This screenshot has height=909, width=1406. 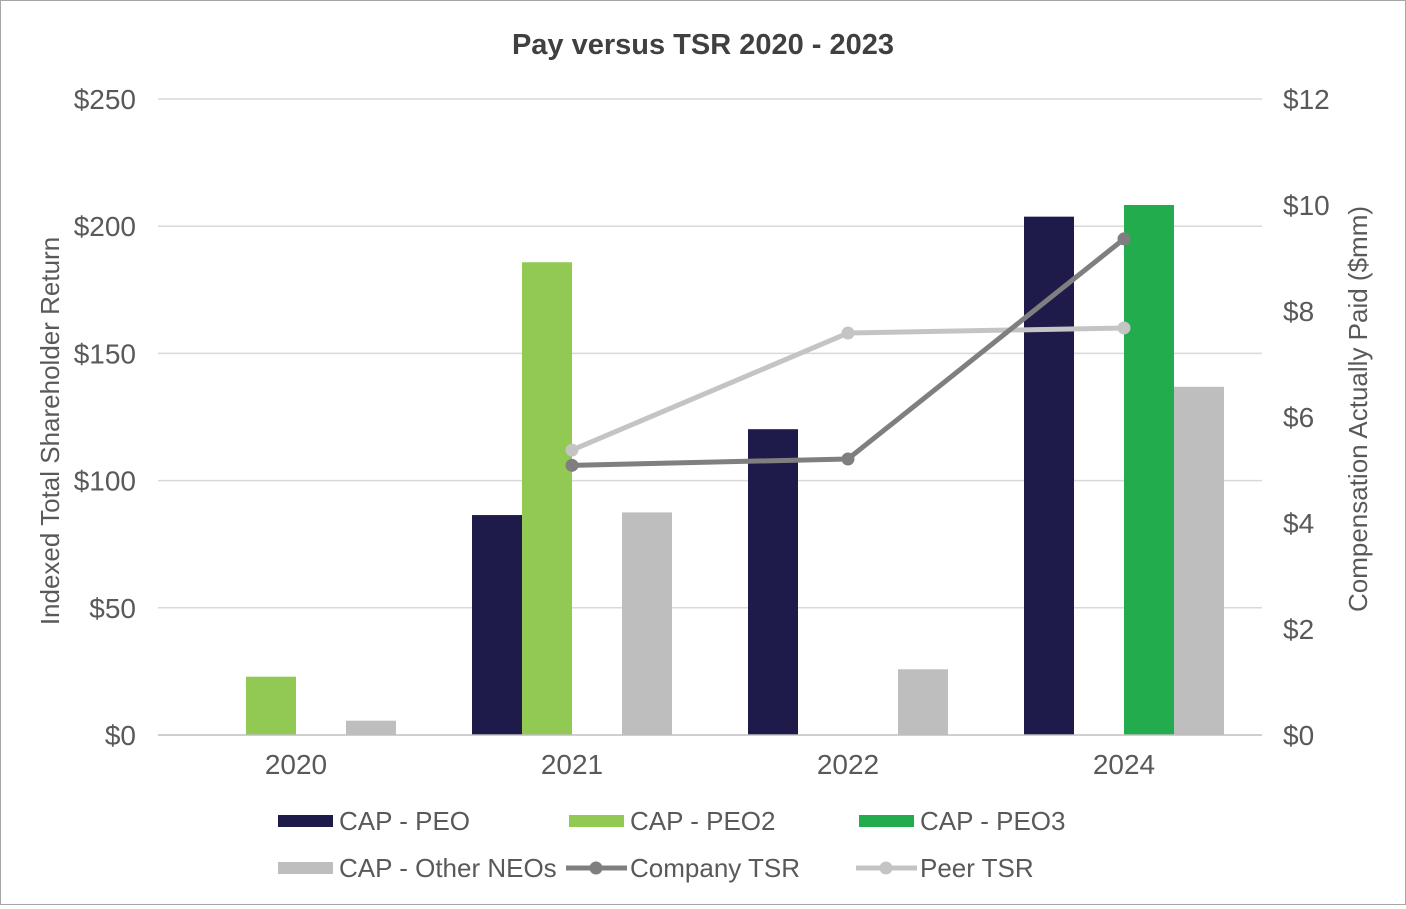 What do you see at coordinates (105, 417) in the screenshot?
I see `left-axis-ticks: $0 $50 $100 $150 $200 $250` at bounding box center [105, 417].